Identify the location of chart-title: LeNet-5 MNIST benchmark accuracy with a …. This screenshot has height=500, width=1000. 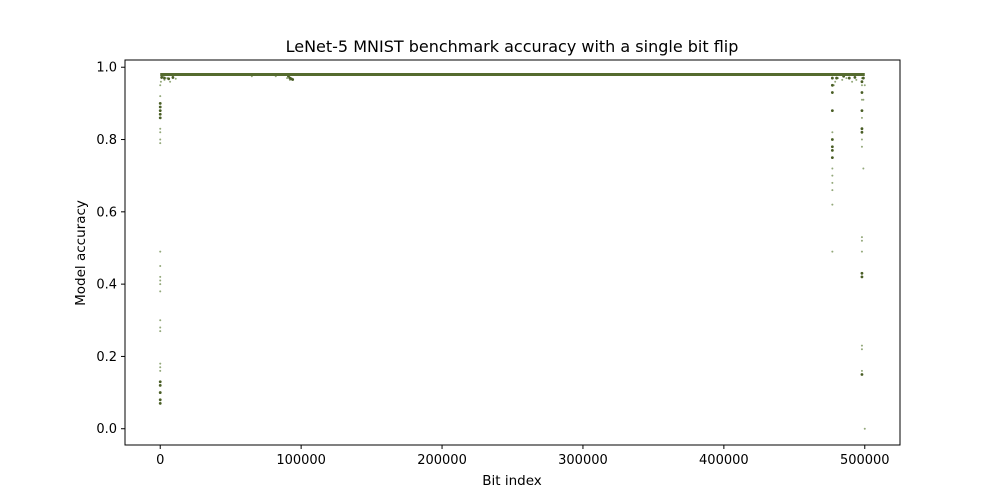
(512, 46).